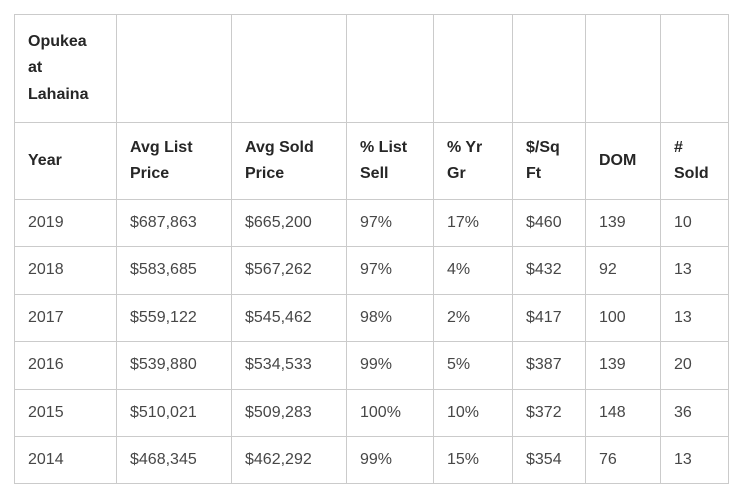 This screenshot has height=502, width=745. Describe the element at coordinates (549, 318) in the screenshot. I see `table-cell: $417` at that location.